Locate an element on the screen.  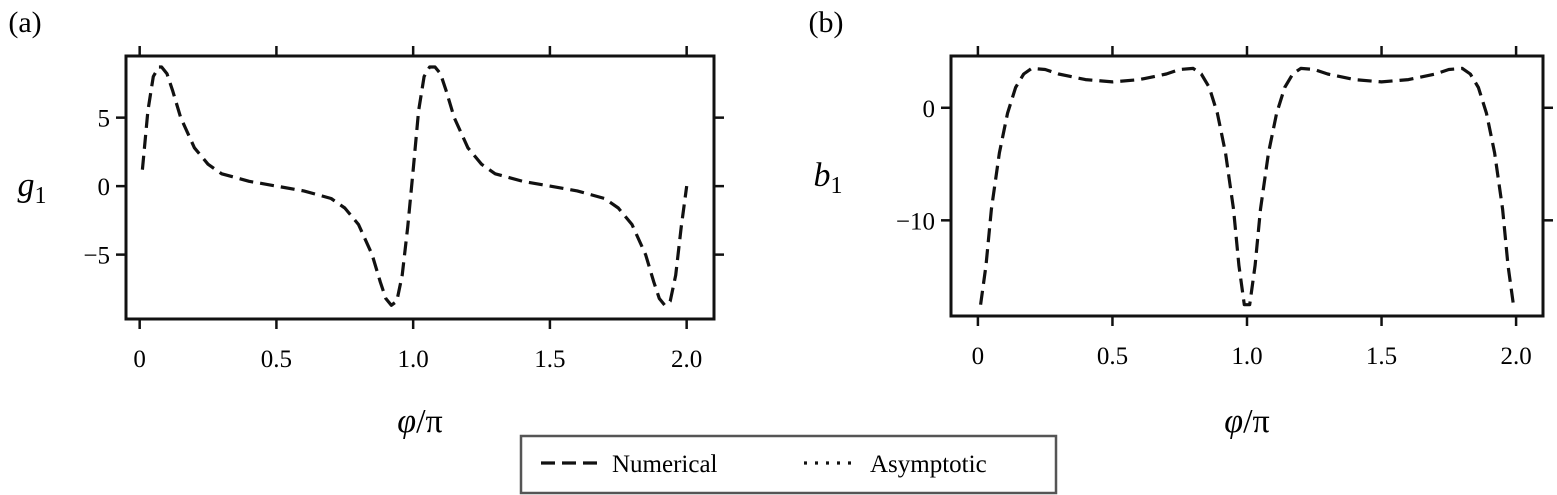
panel-label: (b) is located at coordinates (826, 22).